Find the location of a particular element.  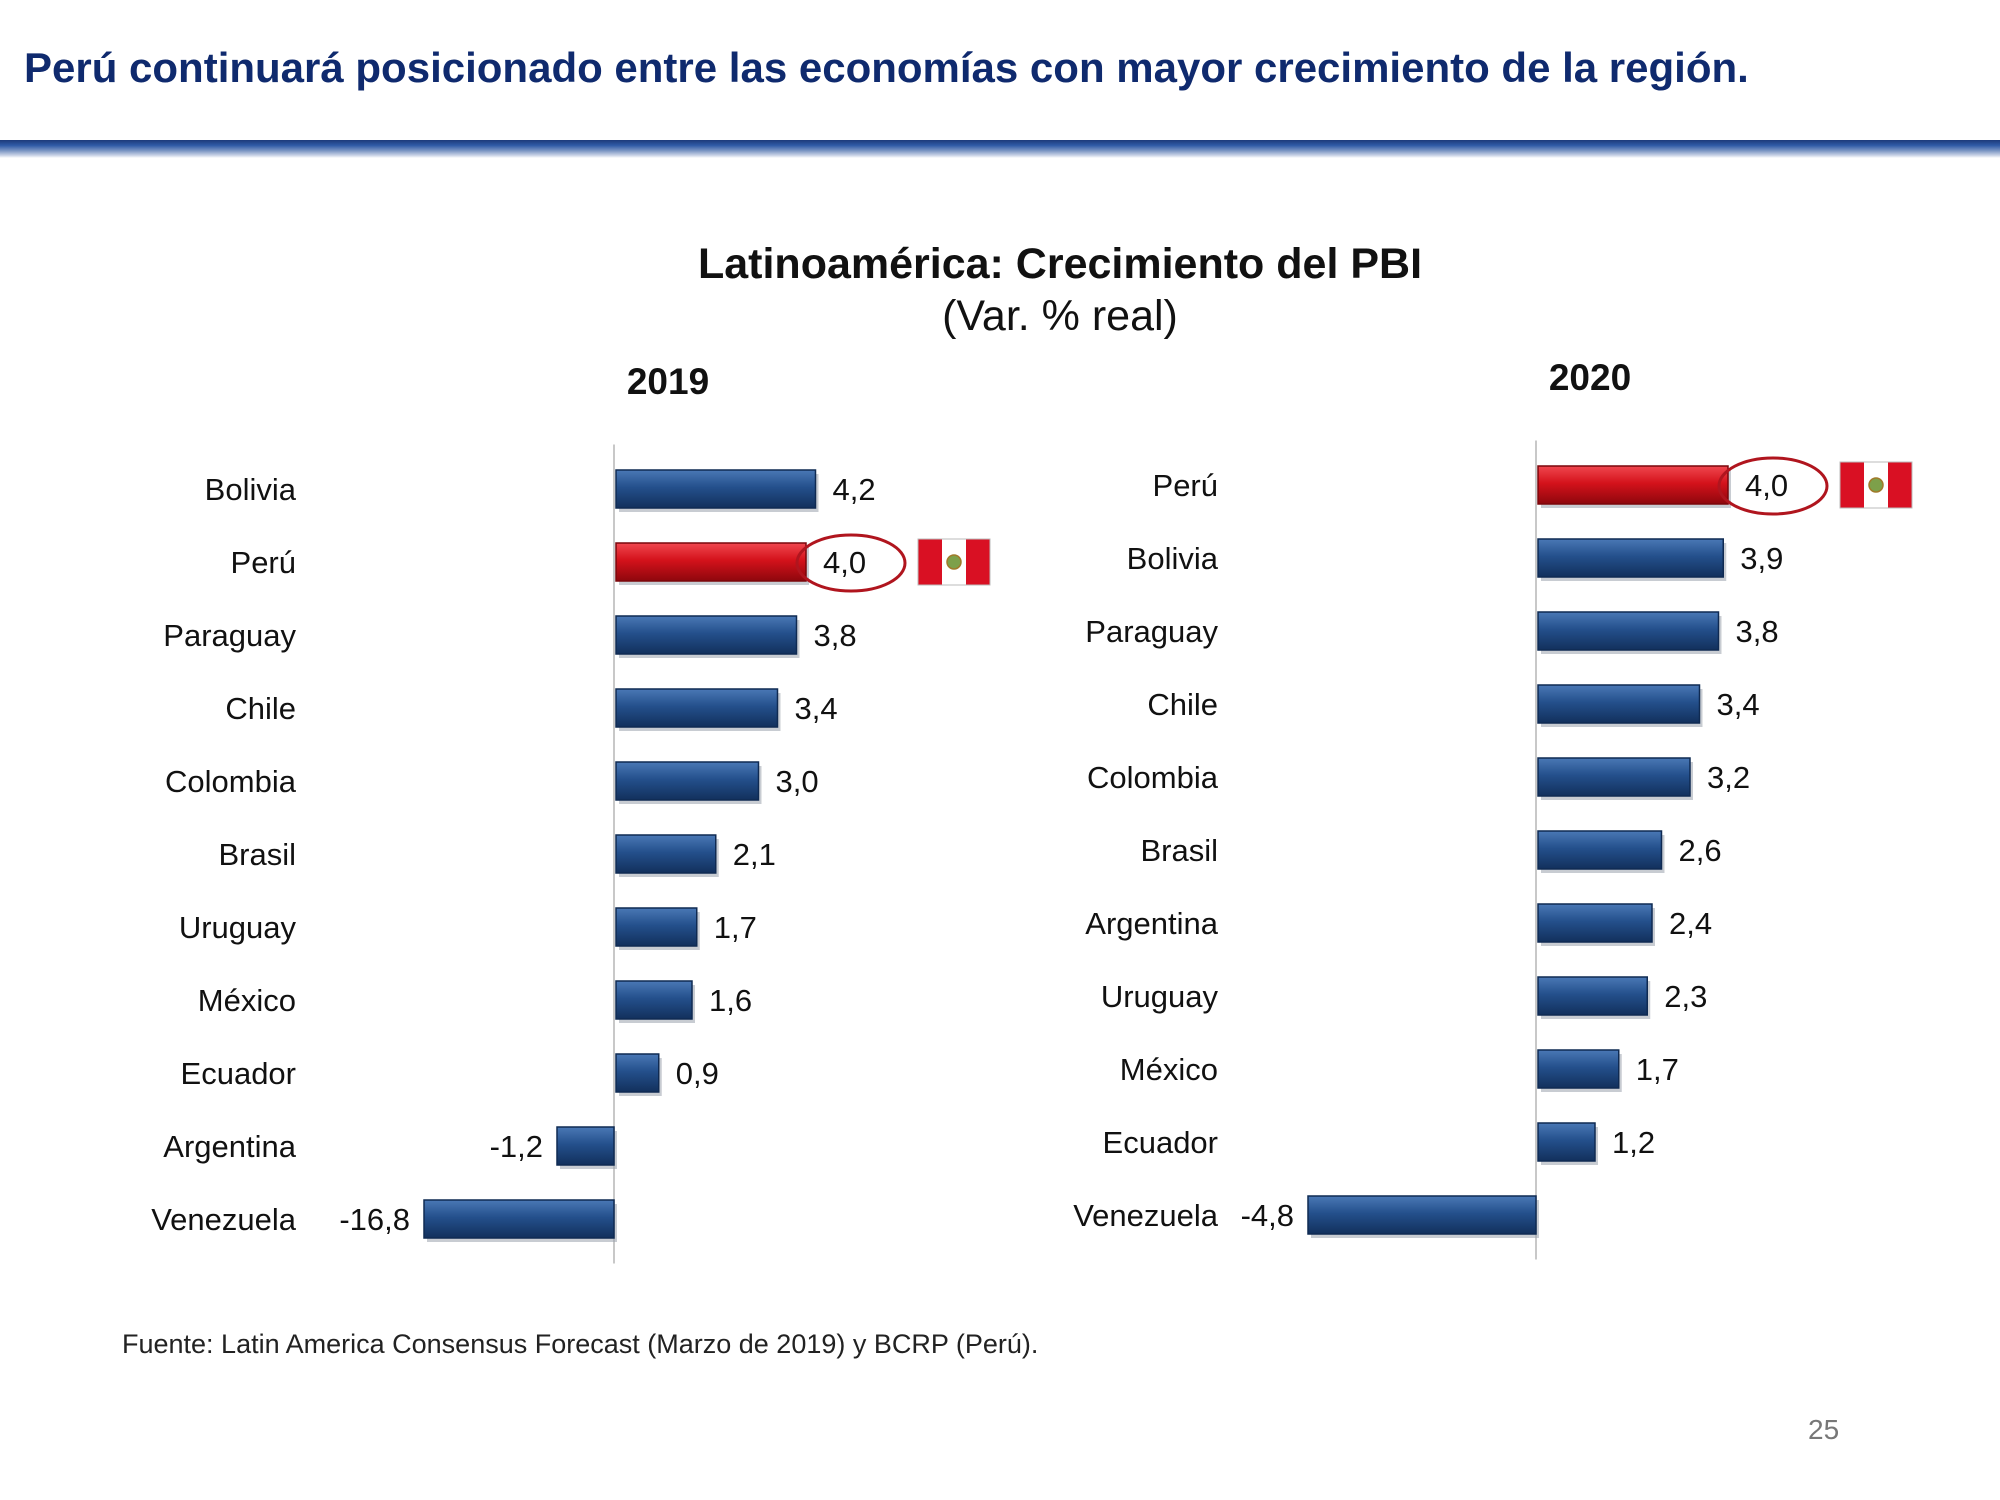

value-label: -1,2 is located at coordinates (516, 1146).